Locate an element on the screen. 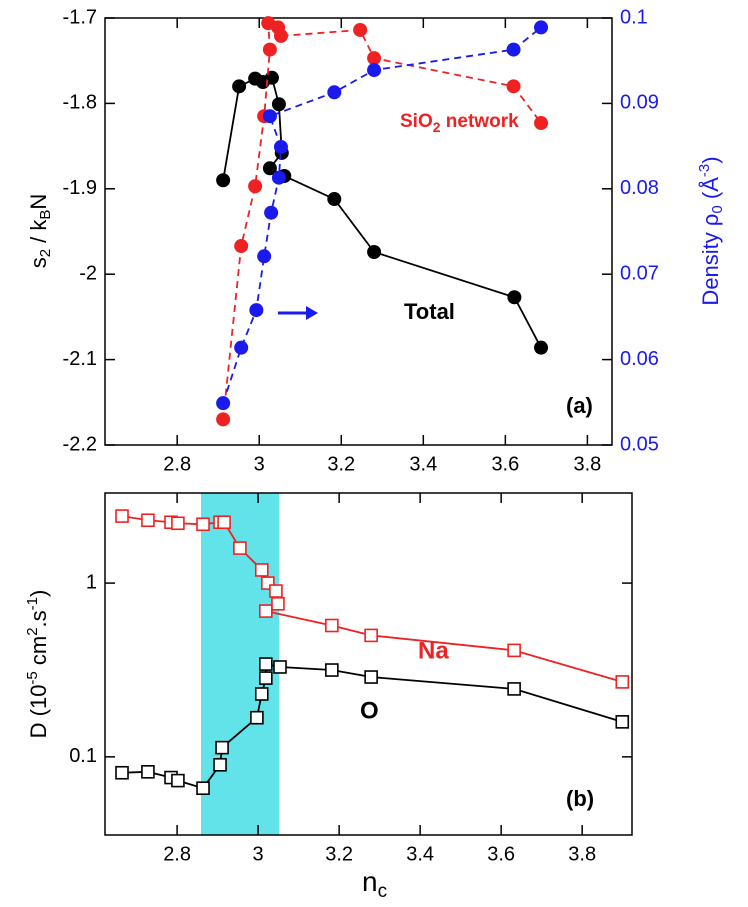 Image resolution: width=748 pixels, height=907 pixels. label-part: cm is located at coordinates (38, 653).